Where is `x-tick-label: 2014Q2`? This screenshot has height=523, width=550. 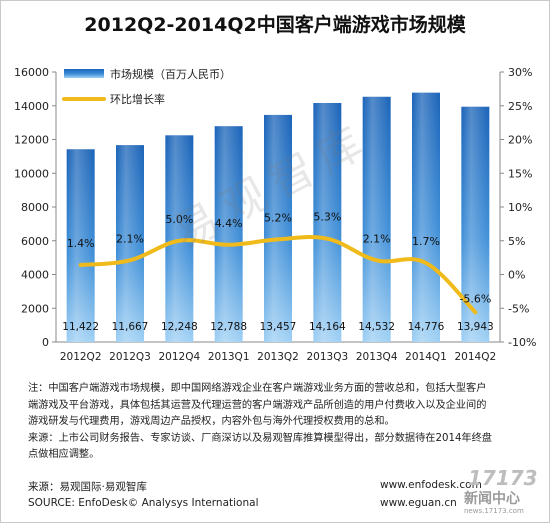 x-tick-label: 2014Q2 is located at coordinates (475, 357).